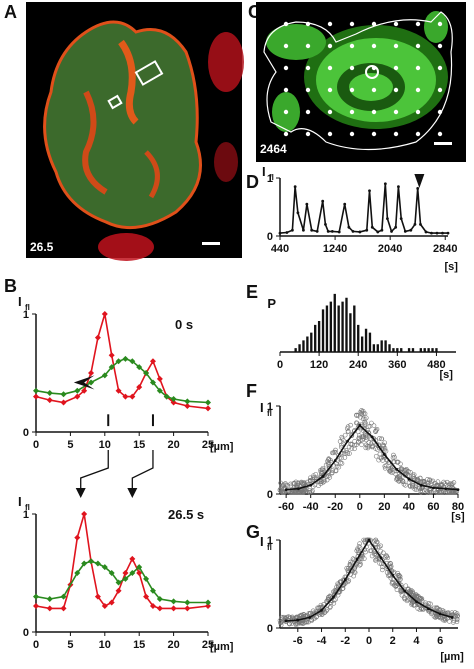 This screenshot has width=474, height=669. I want to click on y-tick-label: 0, so click(270, 629).